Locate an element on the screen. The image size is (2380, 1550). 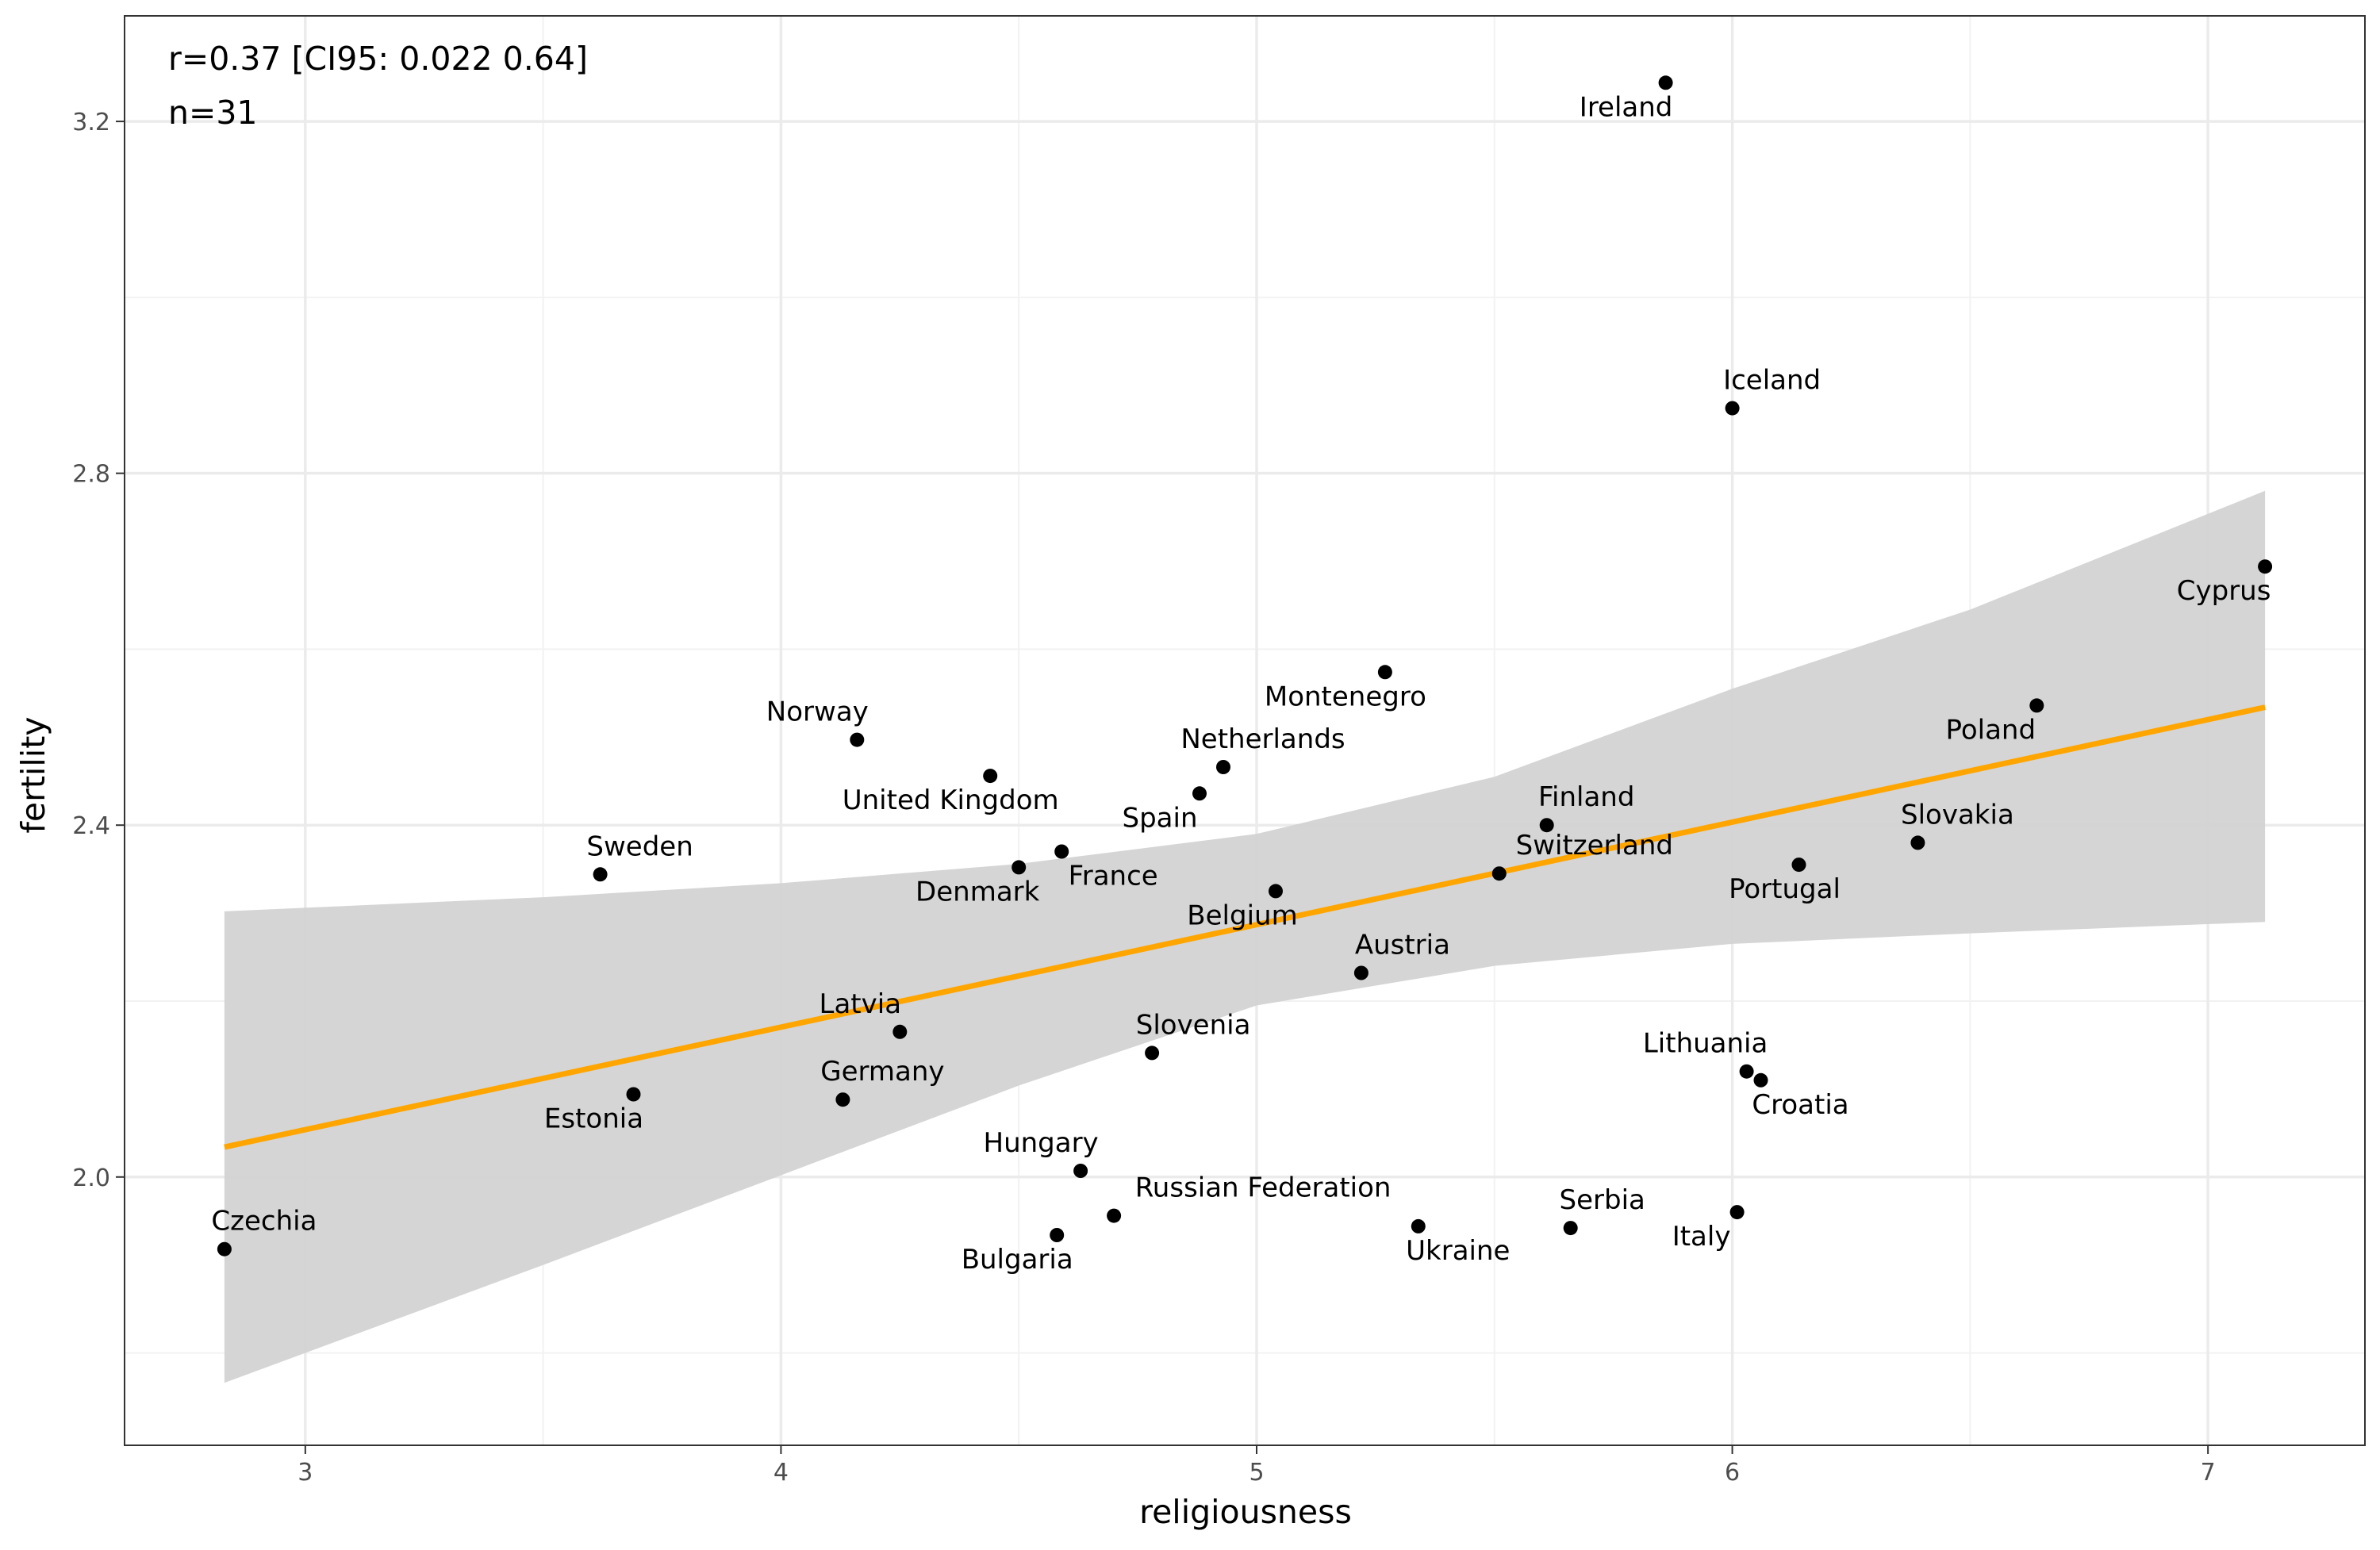
data-point-slovakia is located at coordinates (1917, 843).